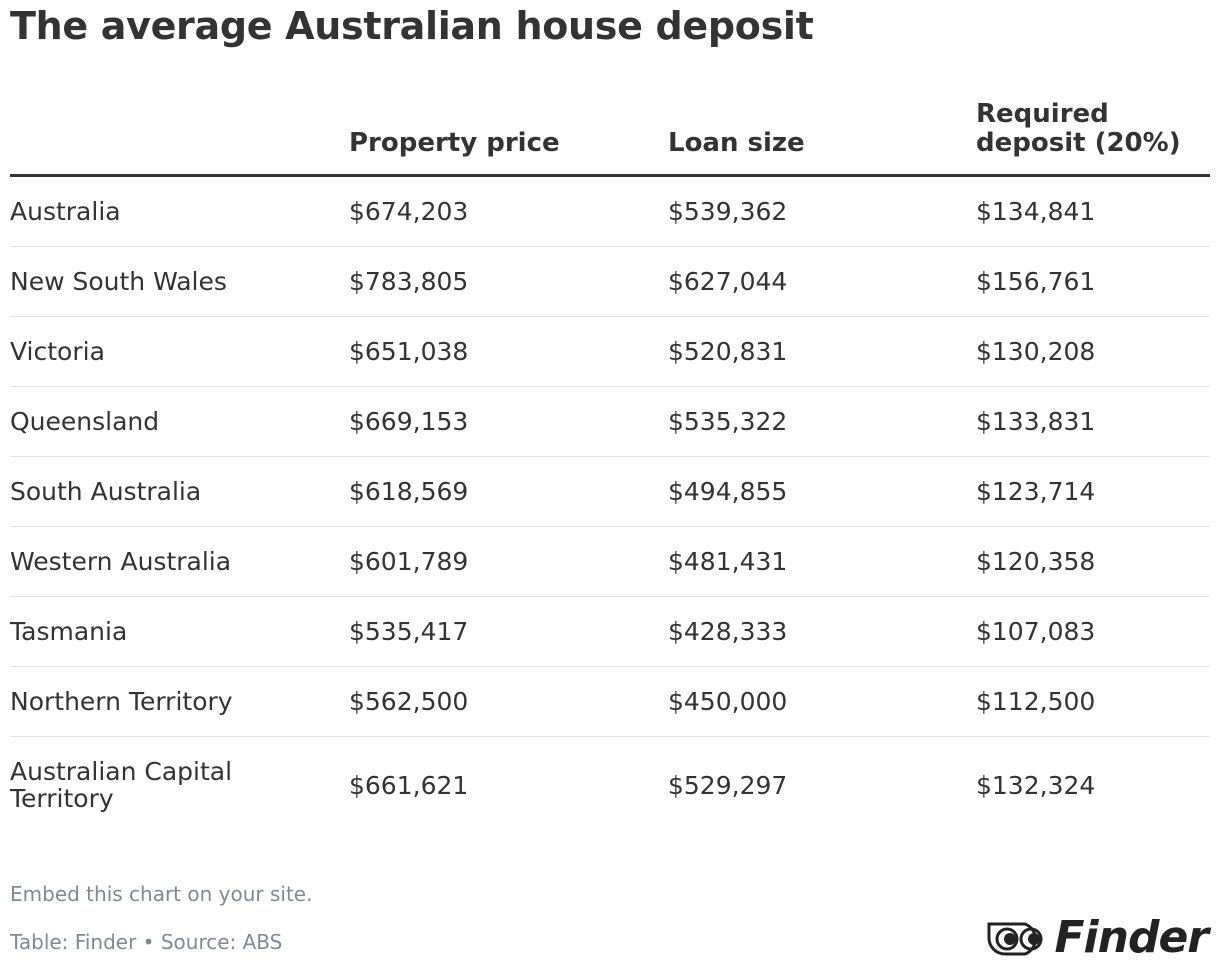 This screenshot has width=1220, height=974. Describe the element at coordinates (409, 281) in the screenshot. I see `cell-value: $783,805` at that location.